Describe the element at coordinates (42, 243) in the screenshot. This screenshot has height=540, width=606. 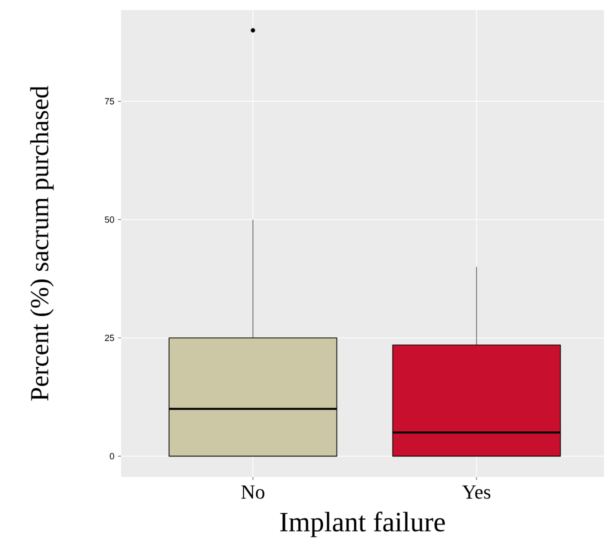
I see `y-axis-title: Percent (%) sacrum purchased` at that location.